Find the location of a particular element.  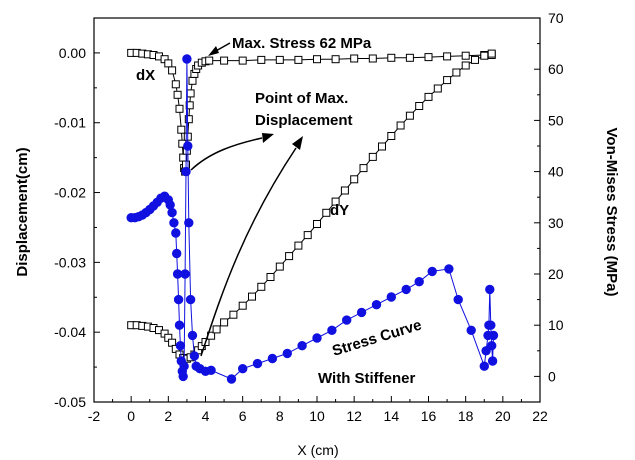

y-right-tick-label: 20 is located at coordinates (556, 274).